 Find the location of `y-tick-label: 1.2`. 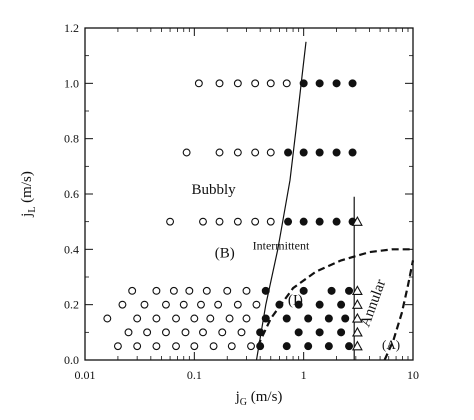

y-tick-label: 1.2 is located at coordinates (71, 28).